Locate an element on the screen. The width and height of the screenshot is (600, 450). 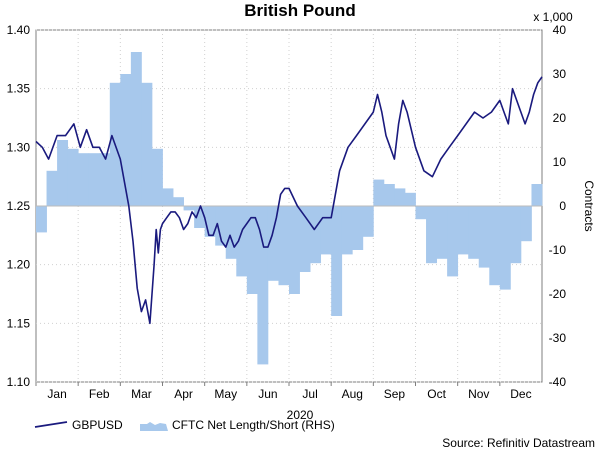
right-tick-label: 0 is located at coordinates (562, 206).